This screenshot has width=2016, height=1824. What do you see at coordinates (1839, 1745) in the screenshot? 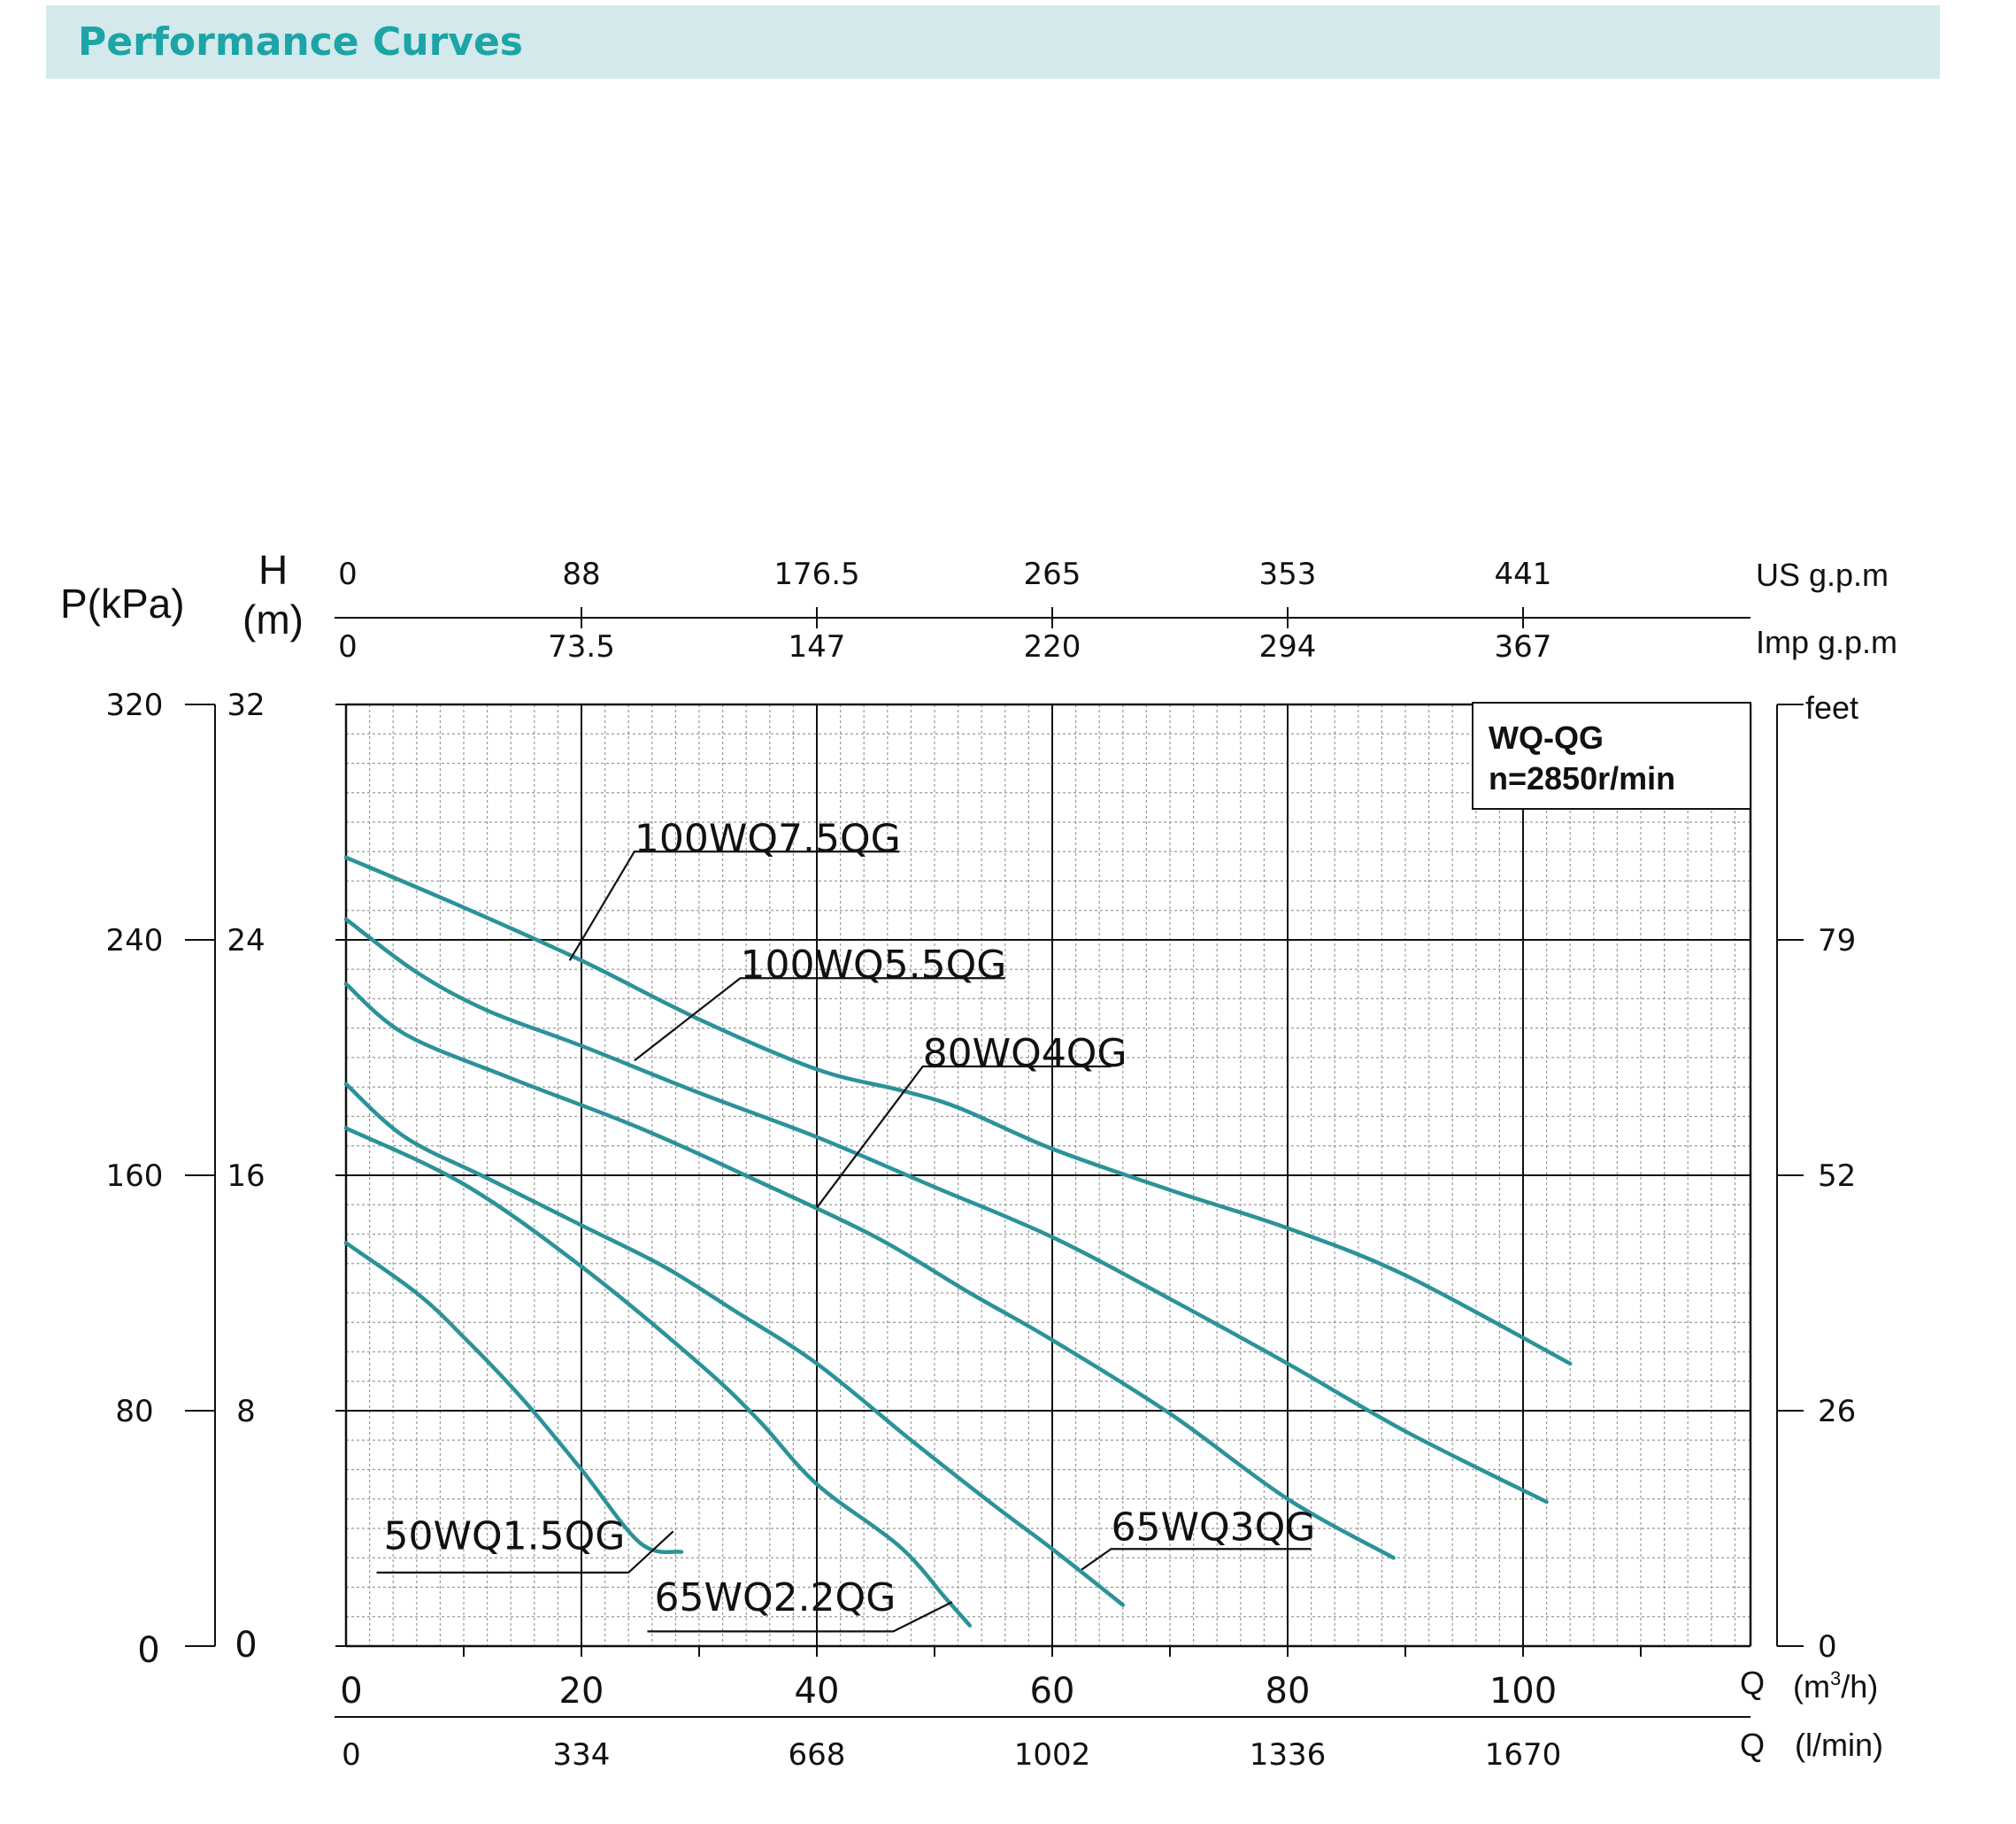
I see `q-lmin-unit: (l/min)` at bounding box center [1839, 1745].